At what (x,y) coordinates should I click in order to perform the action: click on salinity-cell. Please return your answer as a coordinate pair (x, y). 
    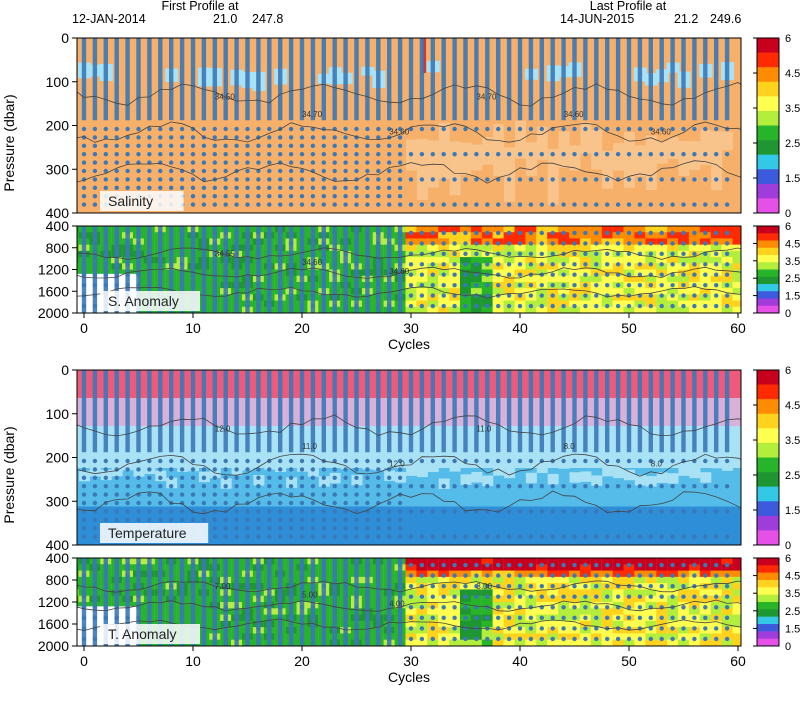
    Looking at the image, I should click on (629, 160).